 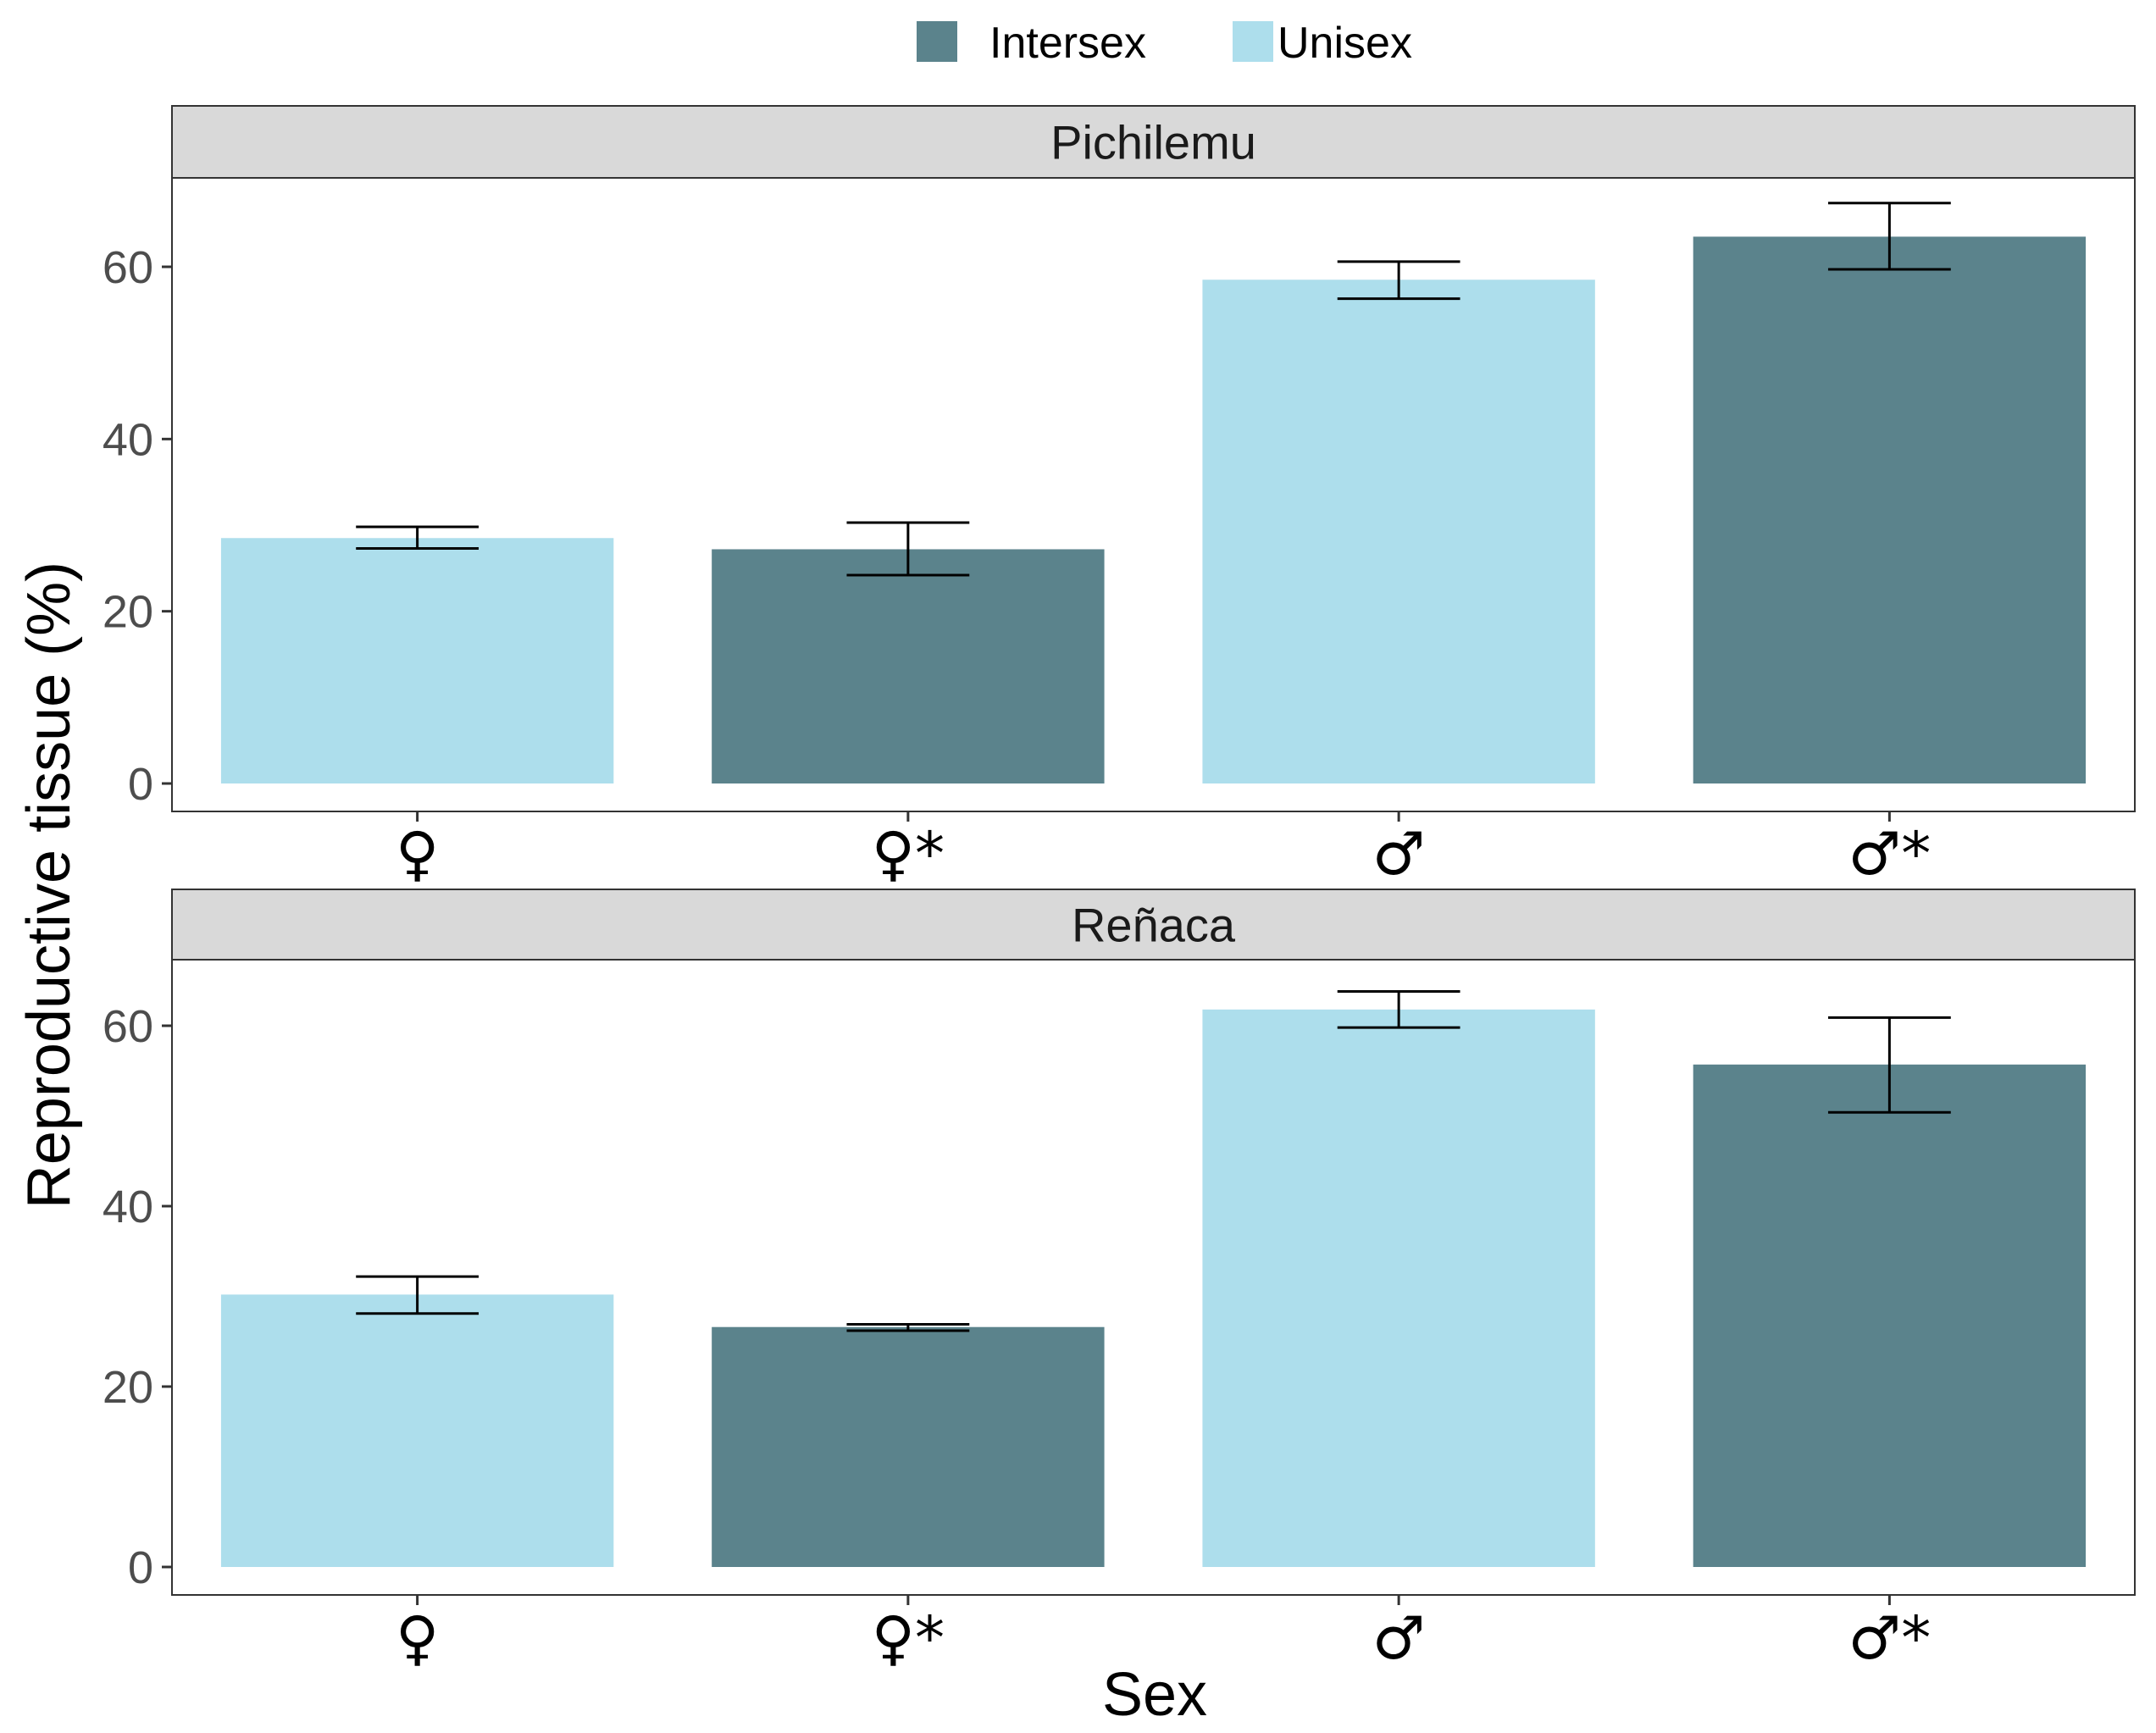 What do you see at coordinates (1067, 43) in the screenshot?
I see `legend-label-intersex: Intersex` at bounding box center [1067, 43].